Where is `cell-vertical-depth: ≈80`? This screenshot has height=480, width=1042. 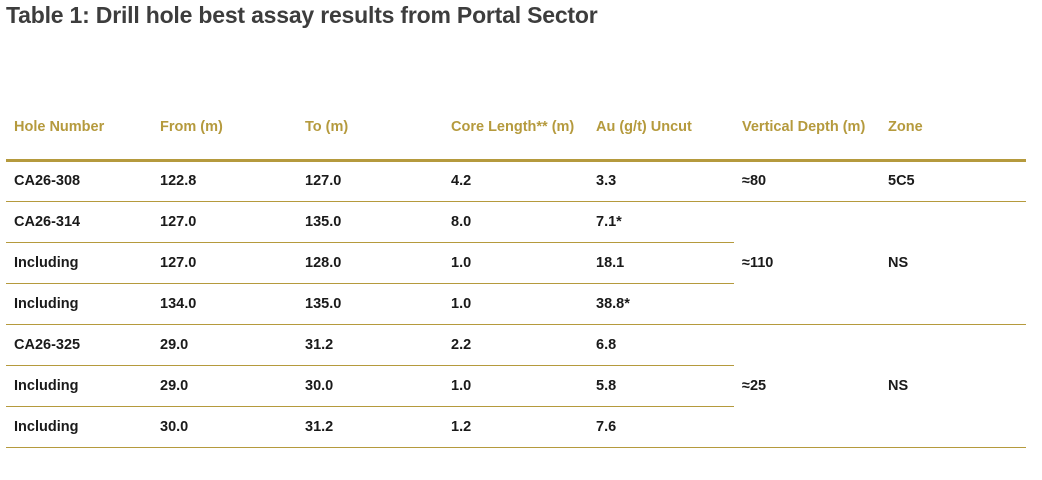 cell-vertical-depth: ≈80 is located at coordinates (807, 181).